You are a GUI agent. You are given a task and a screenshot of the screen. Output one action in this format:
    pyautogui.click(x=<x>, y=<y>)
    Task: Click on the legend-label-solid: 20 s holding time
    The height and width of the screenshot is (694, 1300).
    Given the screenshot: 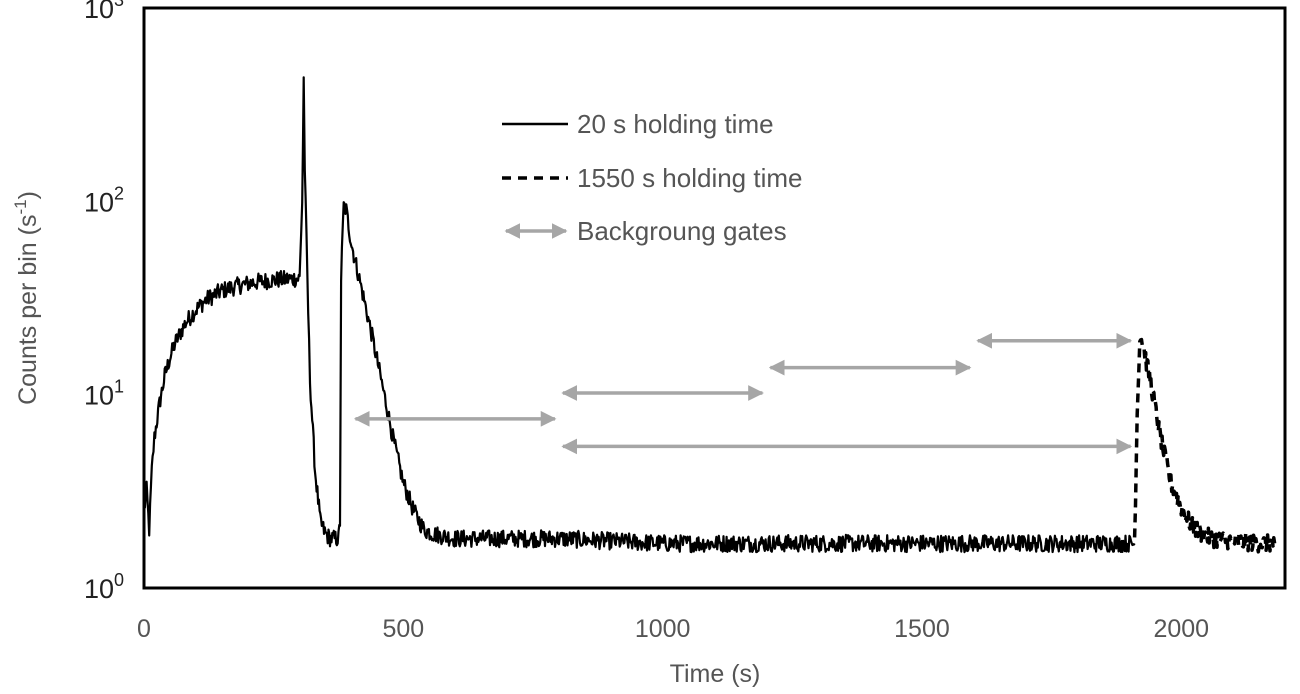 What is the action you would take?
    pyautogui.click(x=675, y=124)
    